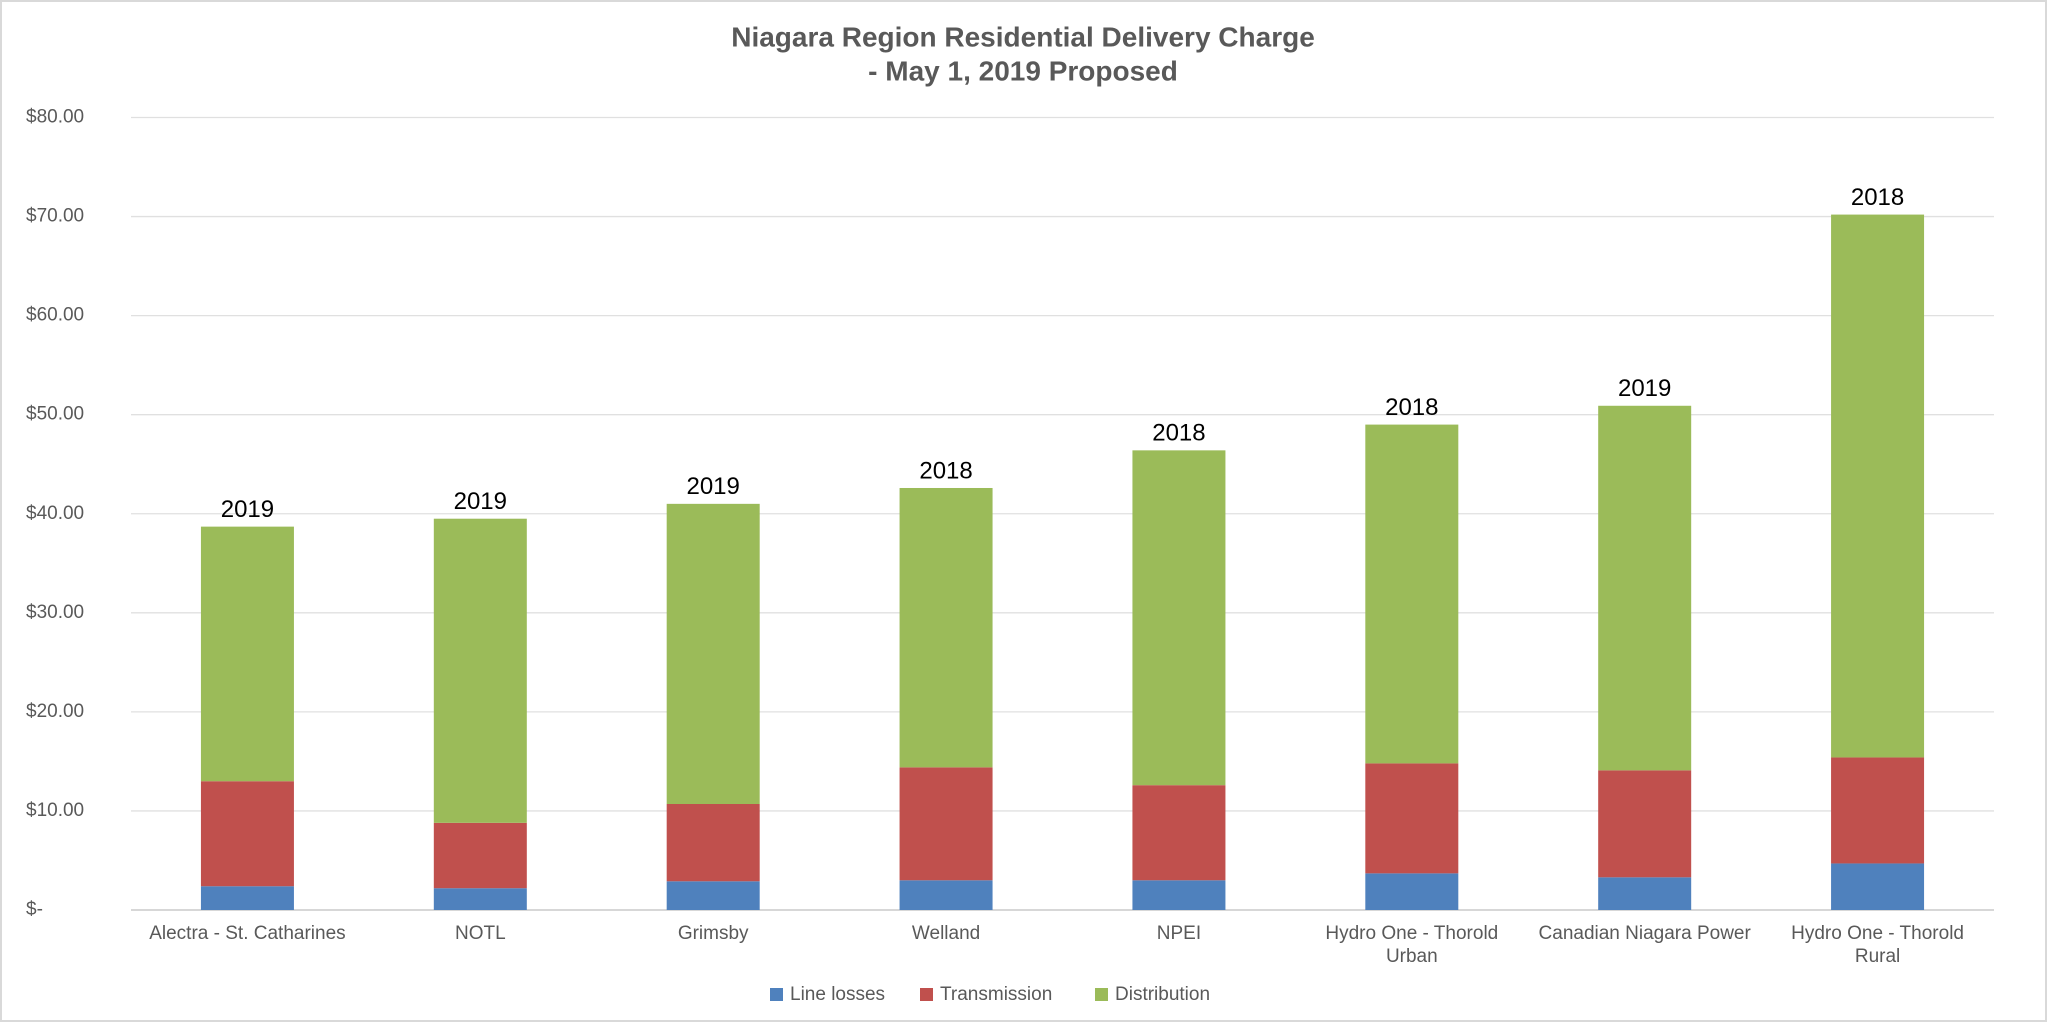 The width and height of the screenshot is (2047, 1022). What do you see at coordinates (34, 909) in the screenshot?
I see `y-tick-label: $-` at bounding box center [34, 909].